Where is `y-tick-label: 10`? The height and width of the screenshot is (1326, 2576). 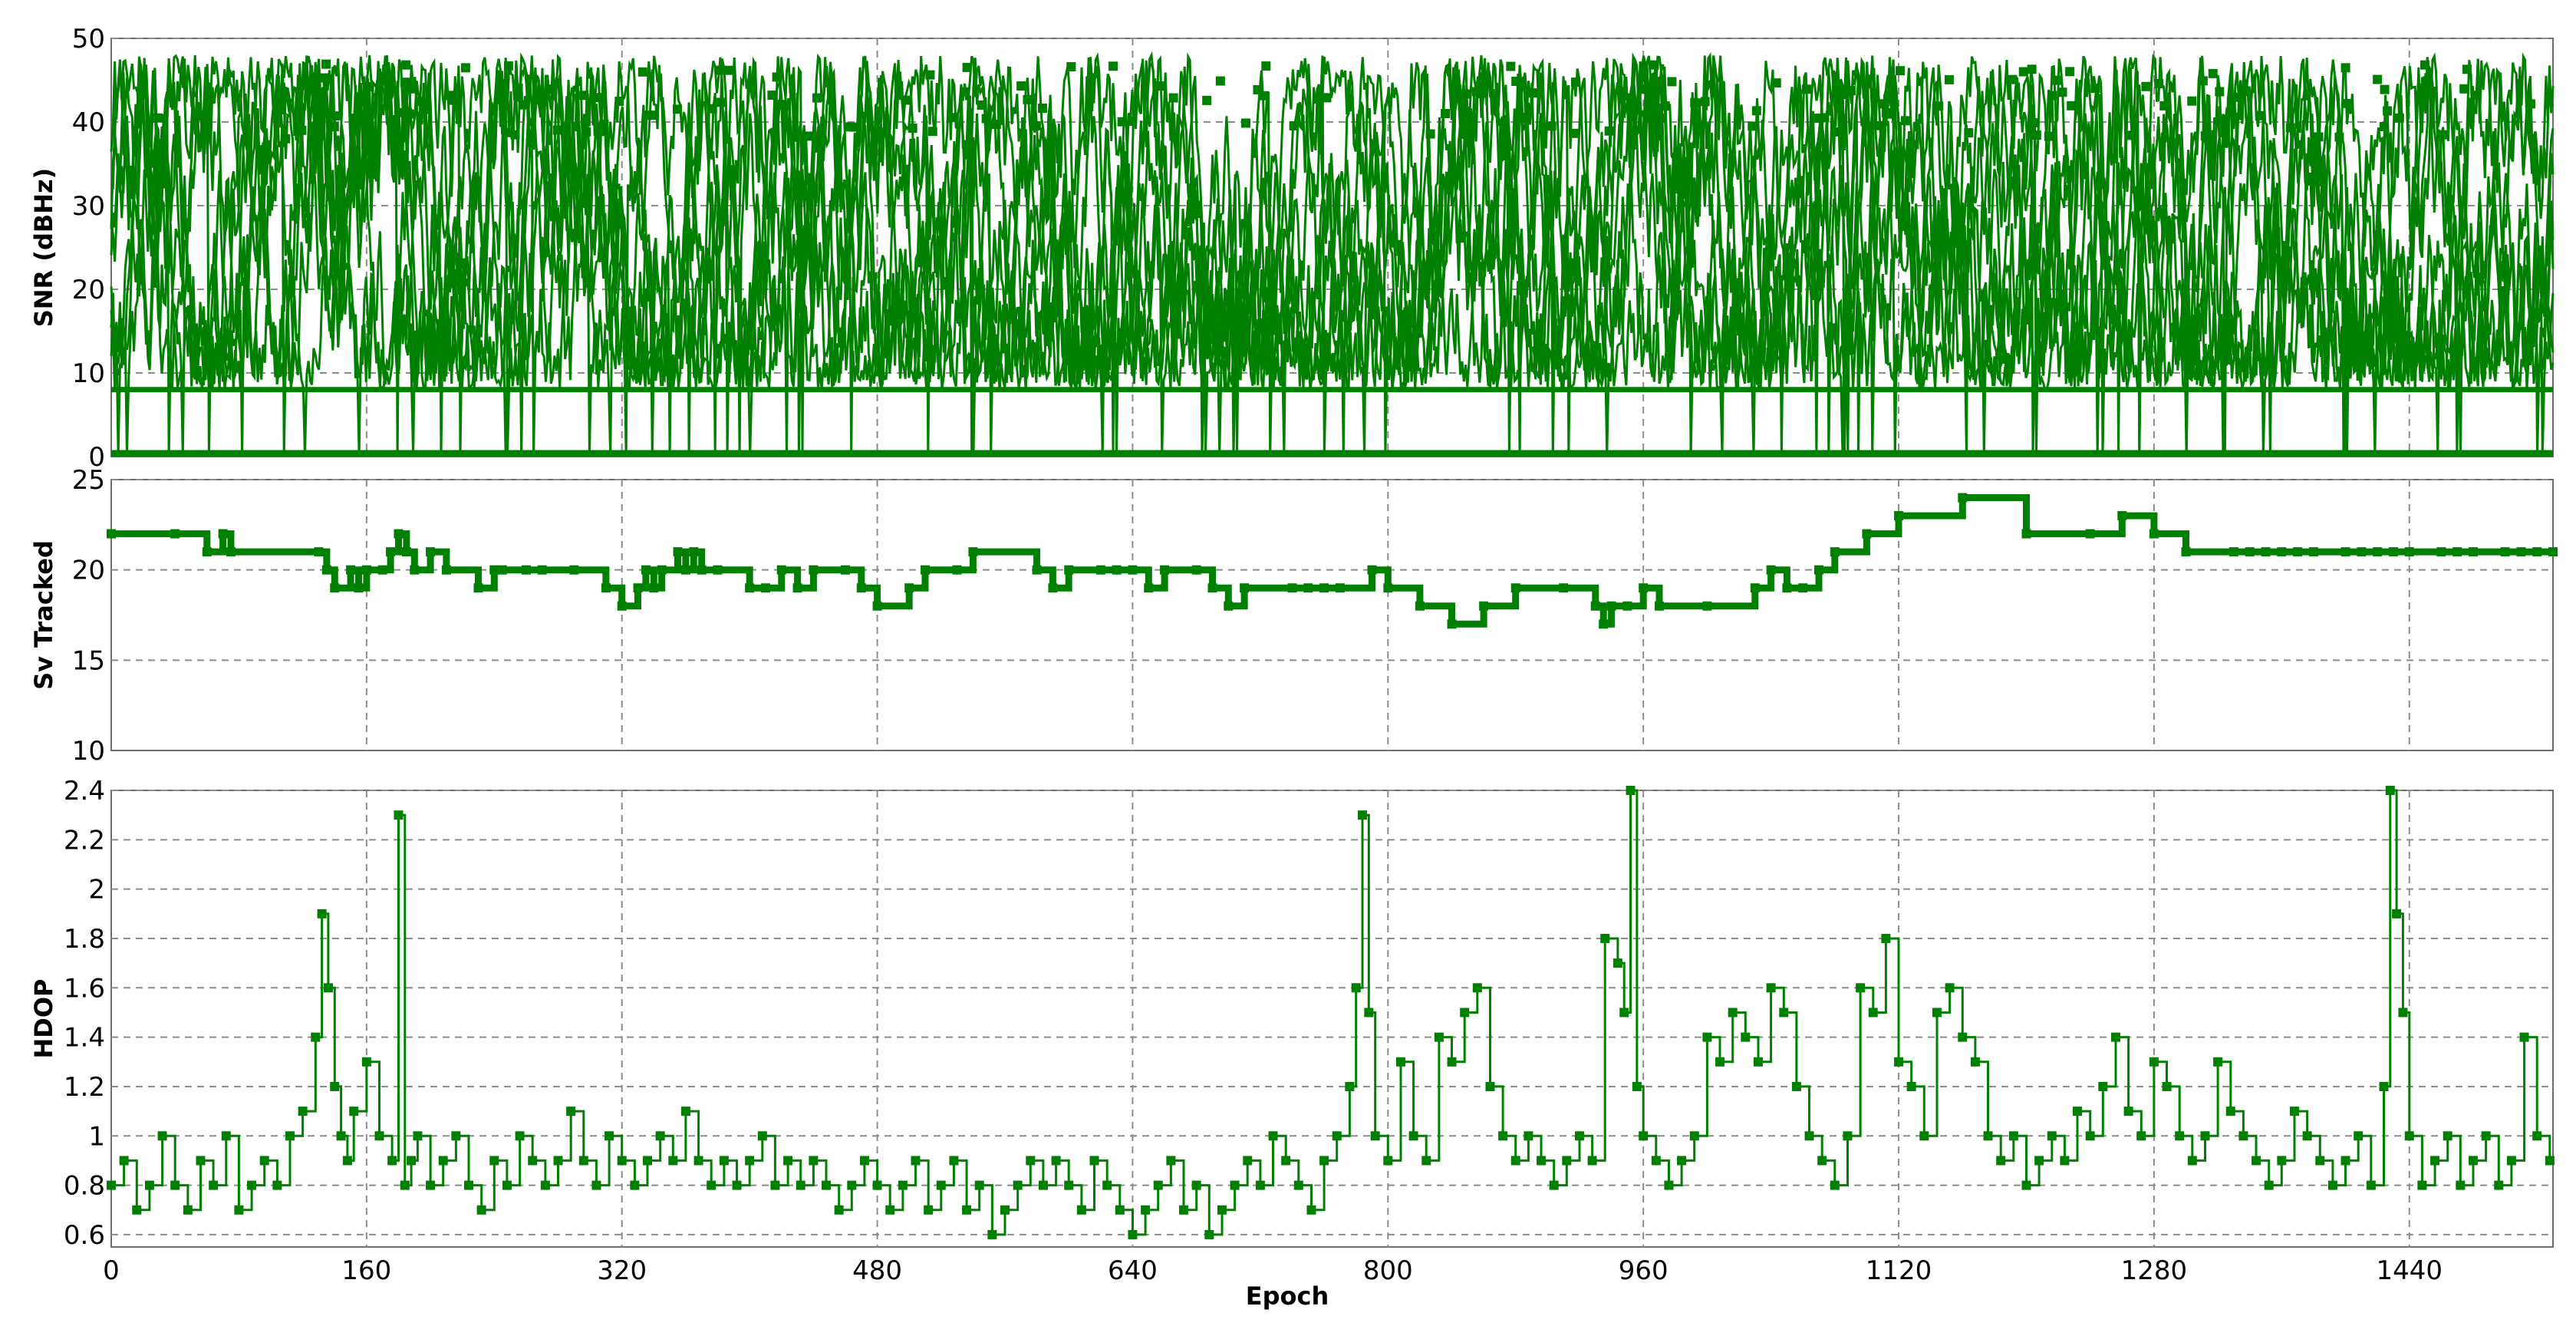
y-tick-label: 10 is located at coordinates (88, 751).